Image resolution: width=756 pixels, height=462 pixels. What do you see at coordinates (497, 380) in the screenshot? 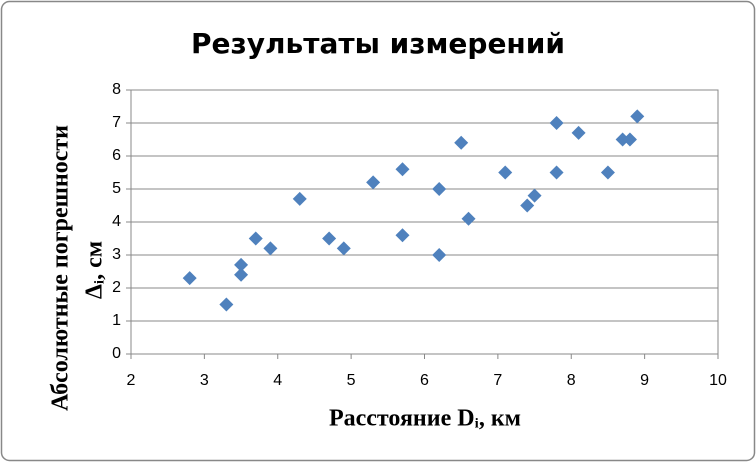
I see `x-tick-label: 7` at bounding box center [497, 380].